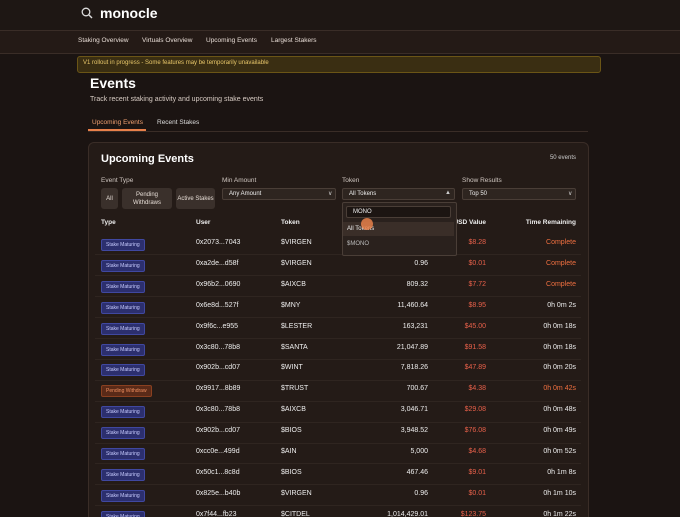 The width and height of the screenshot is (680, 517). I want to click on user: 0xa2de...d58f, so click(217, 263).